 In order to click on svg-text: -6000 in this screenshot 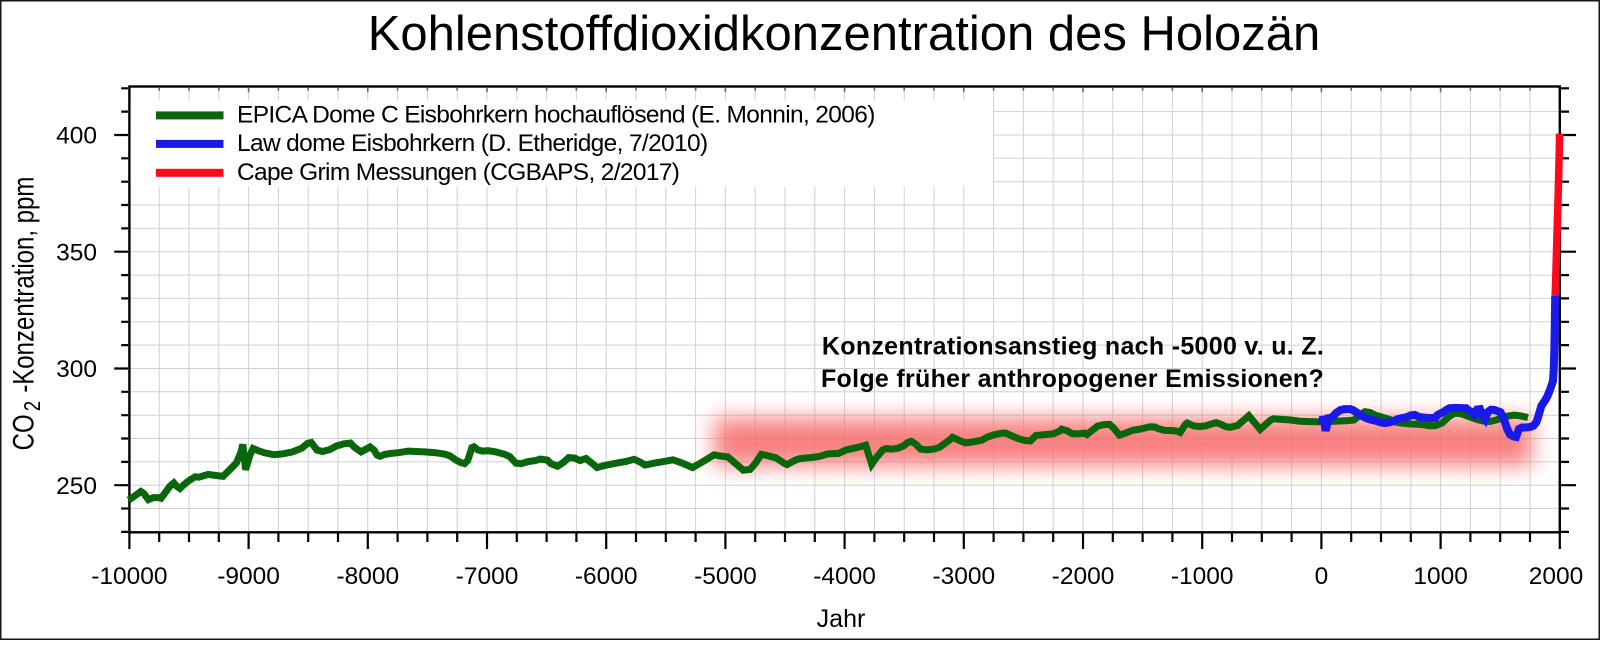, I will do `click(606, 576)`.